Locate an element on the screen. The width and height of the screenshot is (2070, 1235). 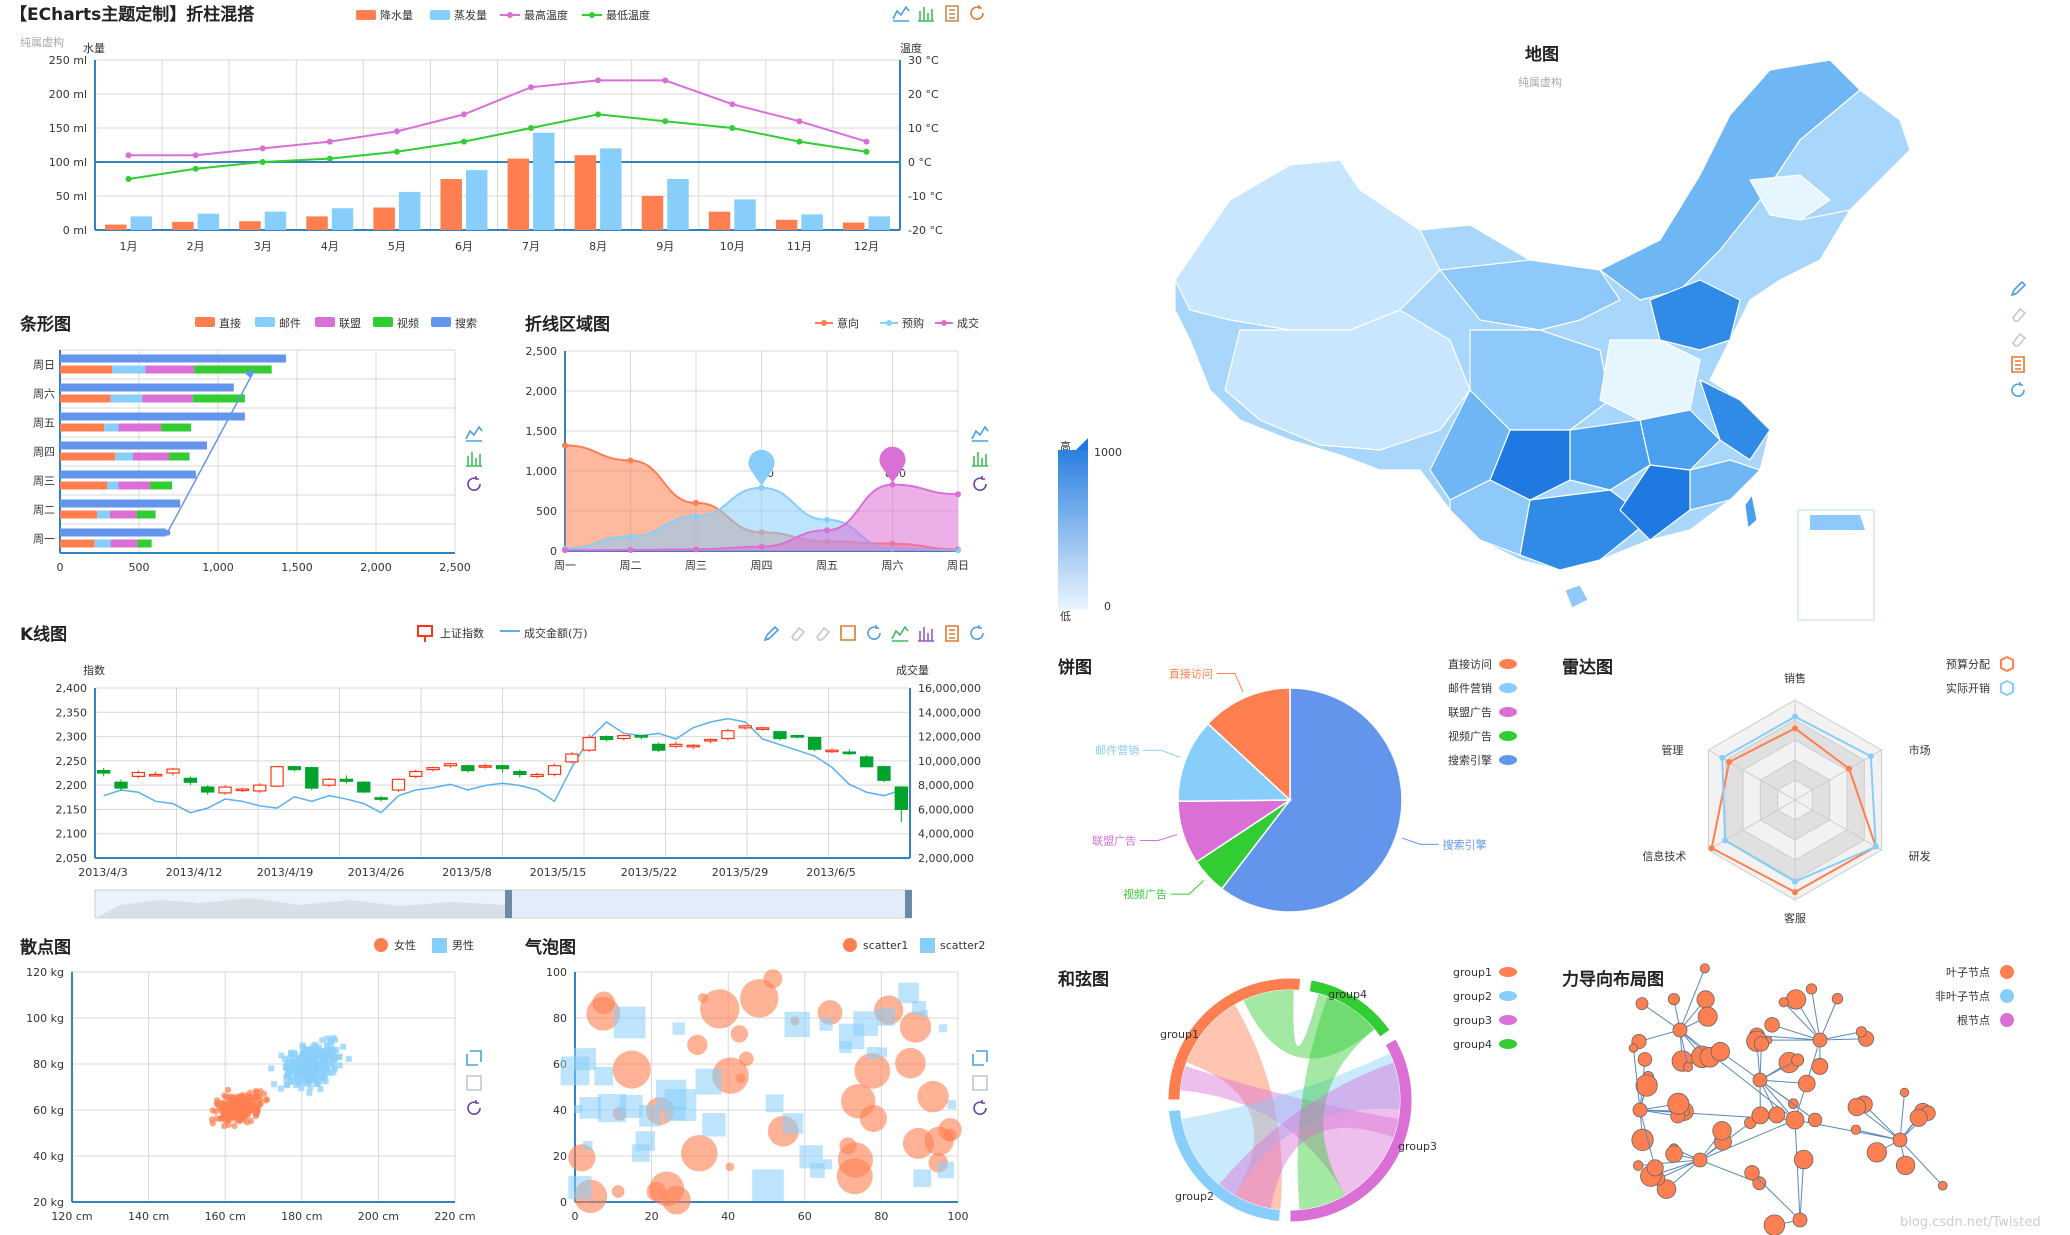
mixed-bar-evap is located at coordinates (342, 219).